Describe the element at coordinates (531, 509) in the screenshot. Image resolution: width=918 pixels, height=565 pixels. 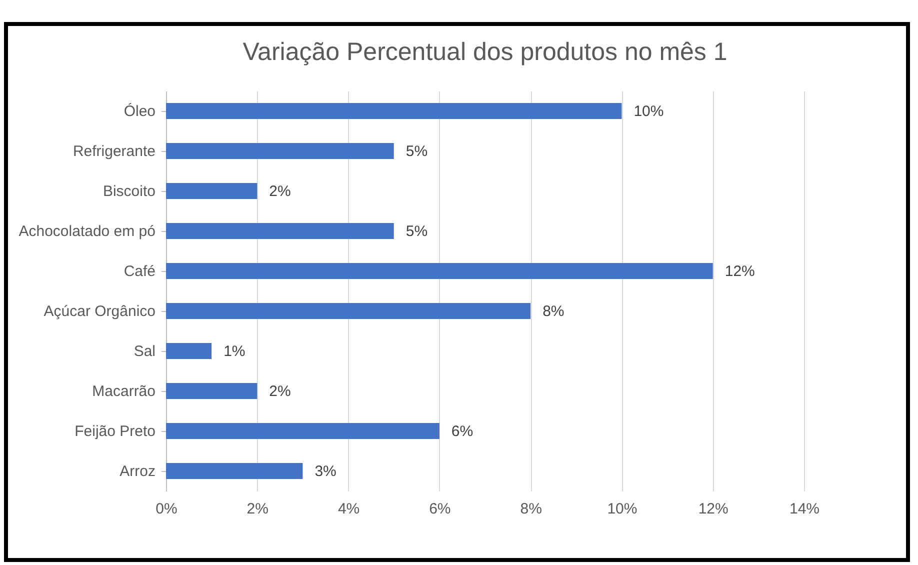
I see `x-tick-label: 8%` at that location.